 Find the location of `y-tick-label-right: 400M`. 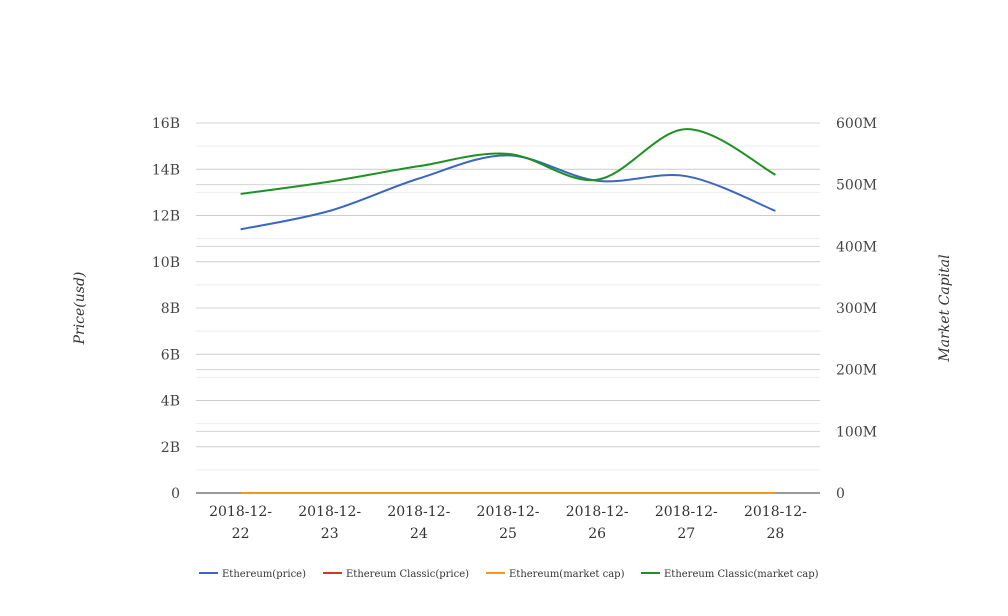

y-tick-label-right: 400M is located at coordinates (856, 247).